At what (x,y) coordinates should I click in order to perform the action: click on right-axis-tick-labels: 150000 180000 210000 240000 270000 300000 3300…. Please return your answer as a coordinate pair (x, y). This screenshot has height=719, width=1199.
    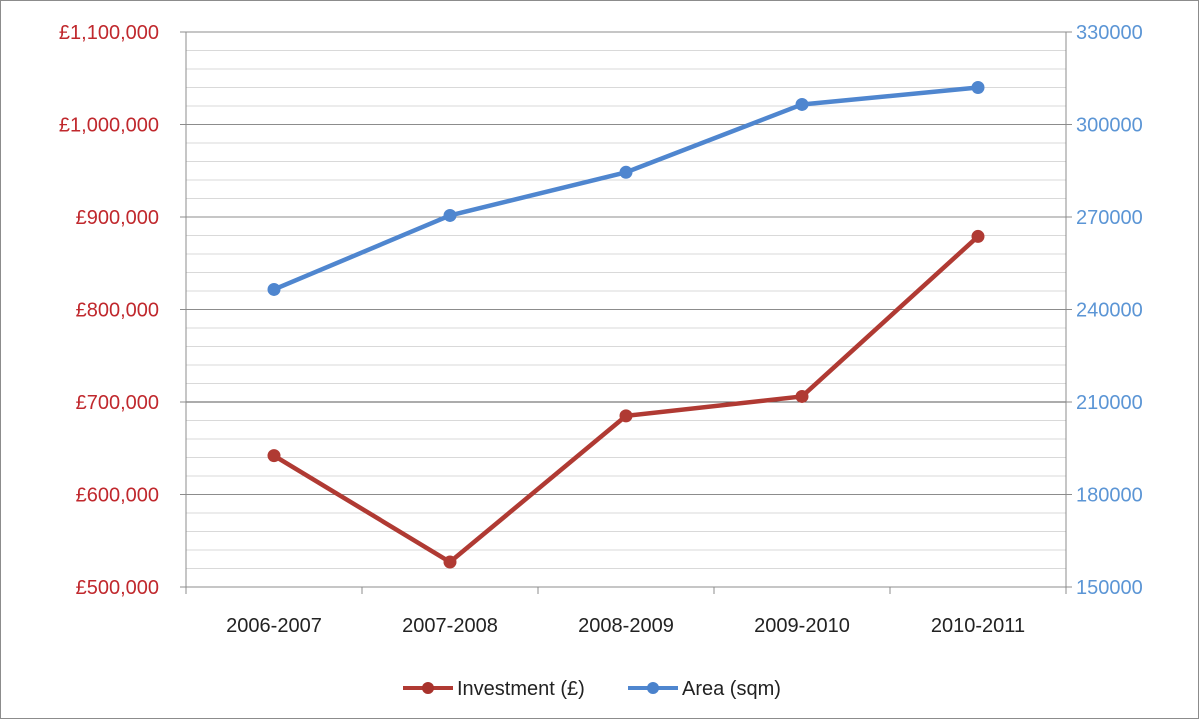
    Looking at the image, I should click on (1109, 310).